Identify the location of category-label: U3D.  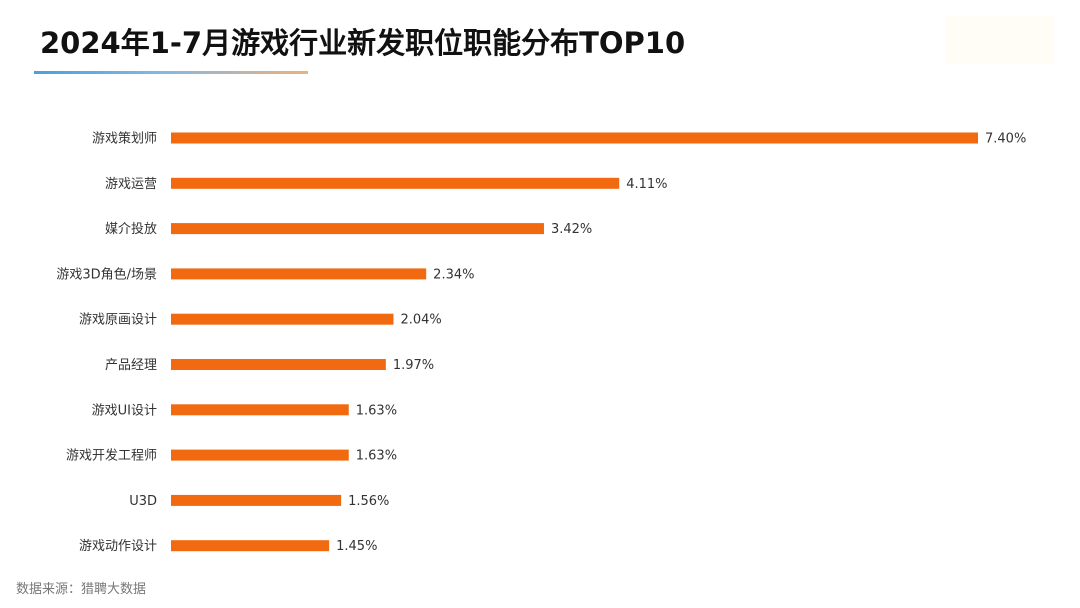
(143, 501).